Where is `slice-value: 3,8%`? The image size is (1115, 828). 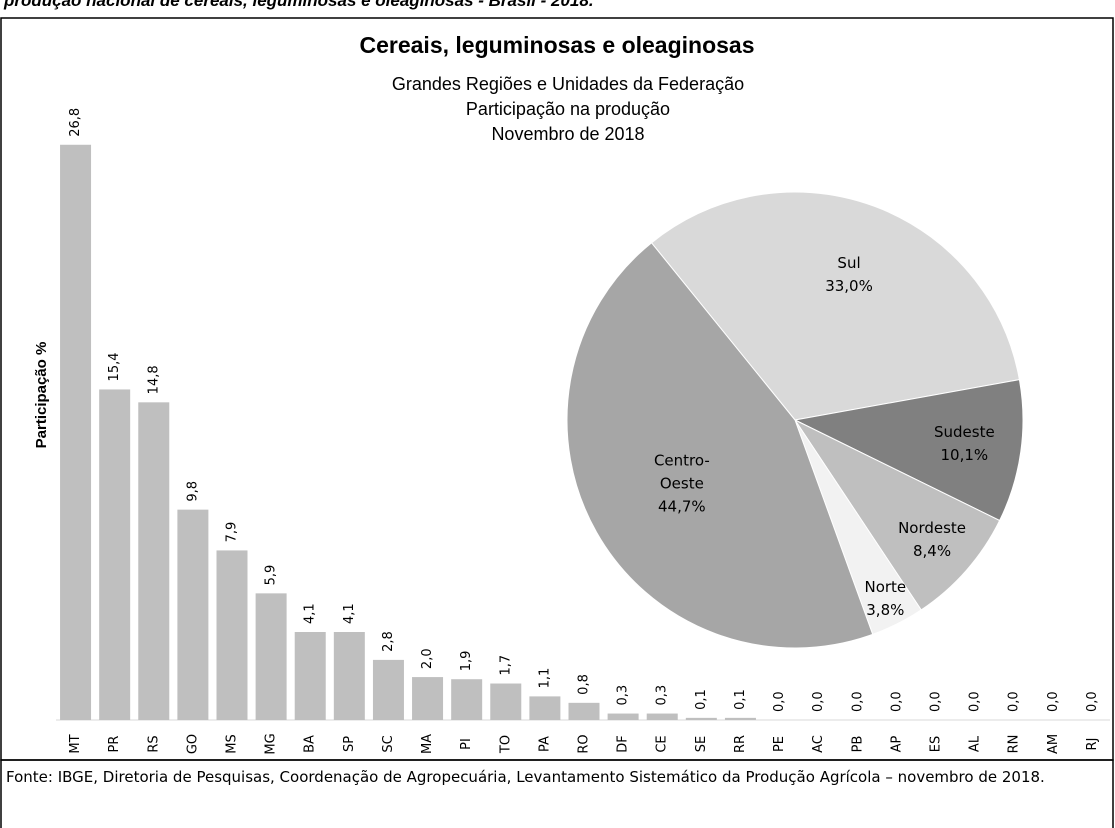 slice-value: 3,8% is located at coordinates (885, 610).